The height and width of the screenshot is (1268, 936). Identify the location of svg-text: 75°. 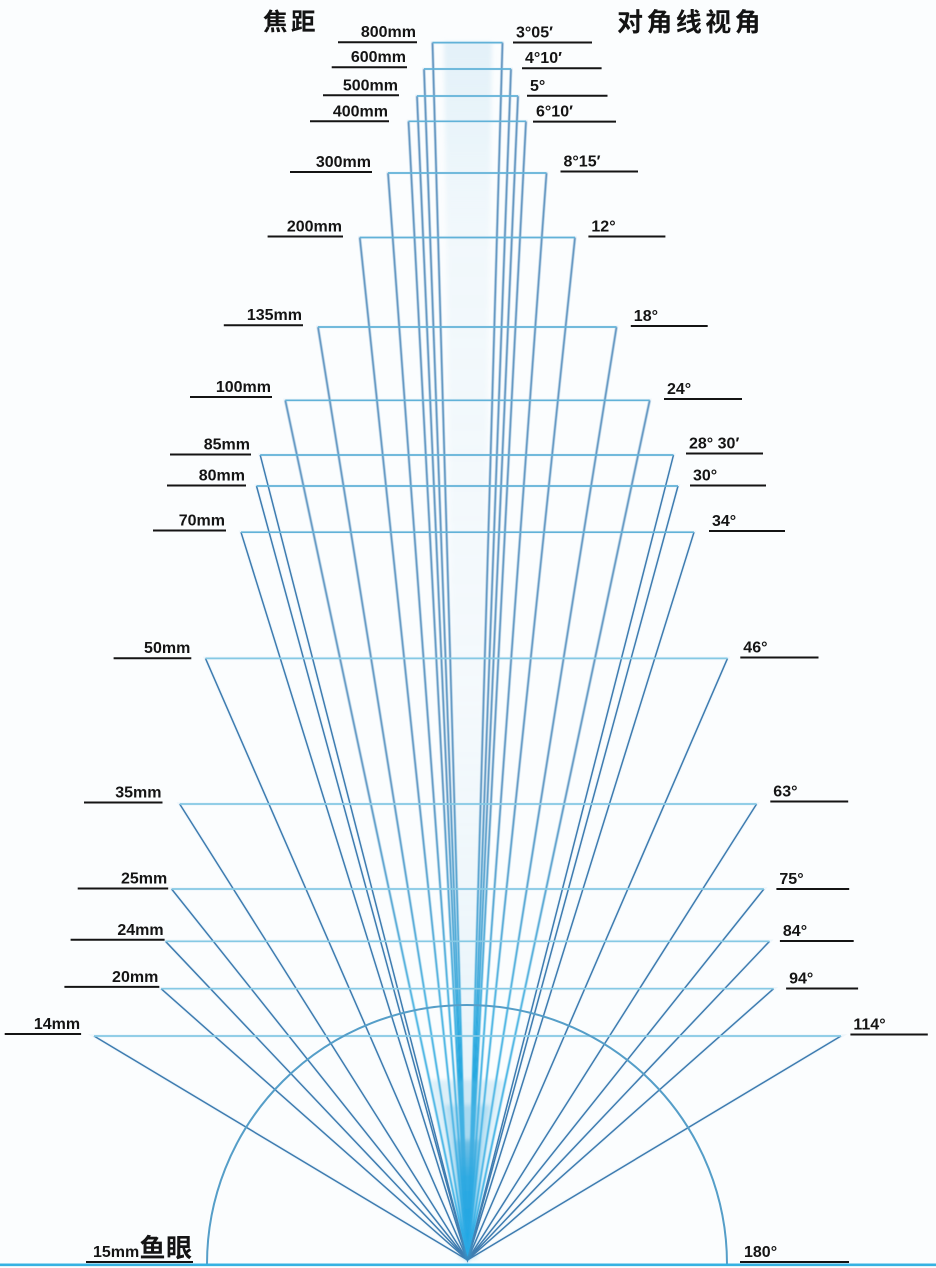
(791, 879).